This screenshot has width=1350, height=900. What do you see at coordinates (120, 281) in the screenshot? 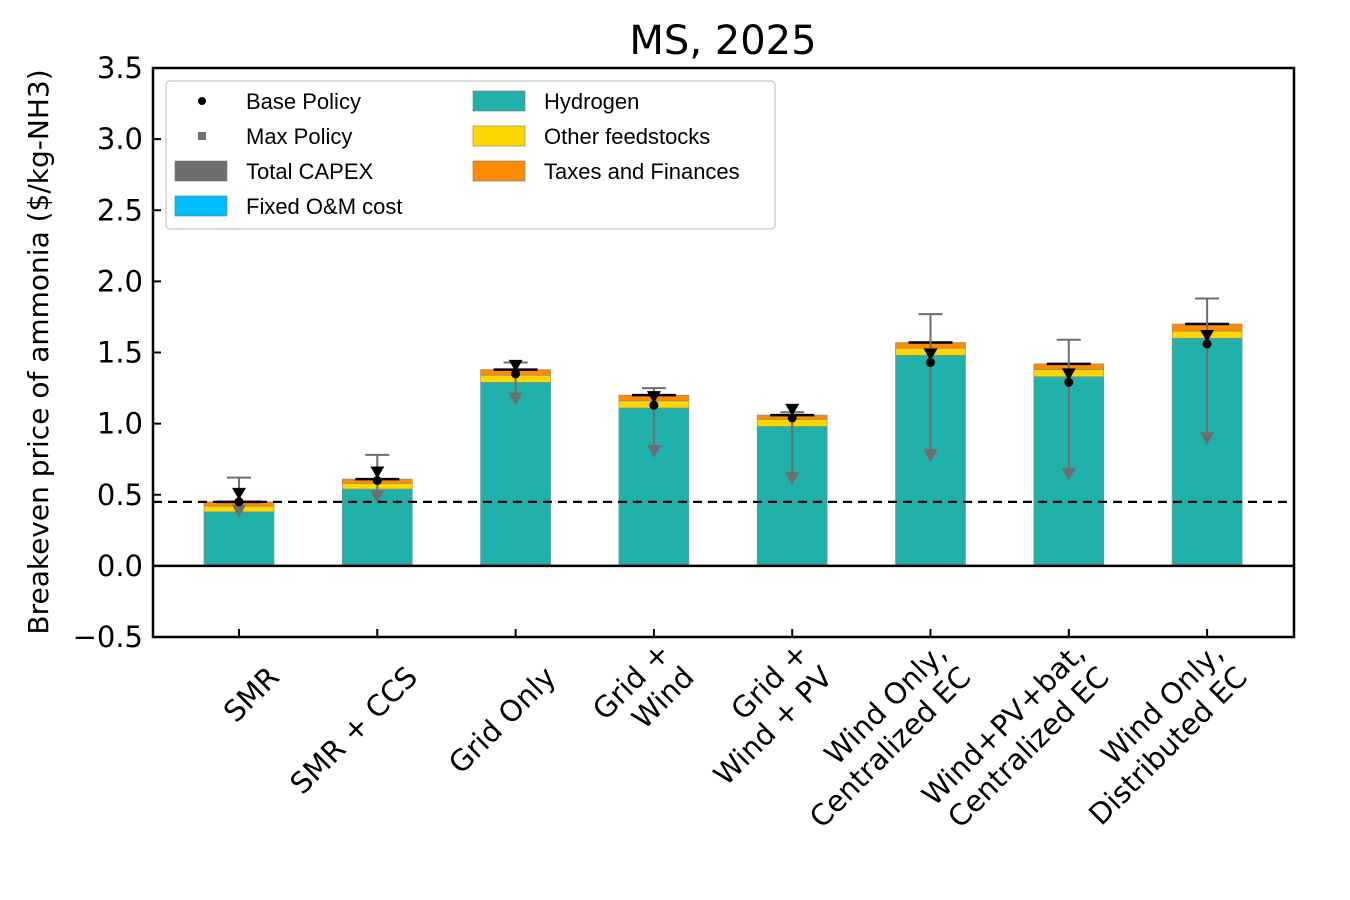
I see `y-tick-label: 2.0` at bounding box center [120, 281].